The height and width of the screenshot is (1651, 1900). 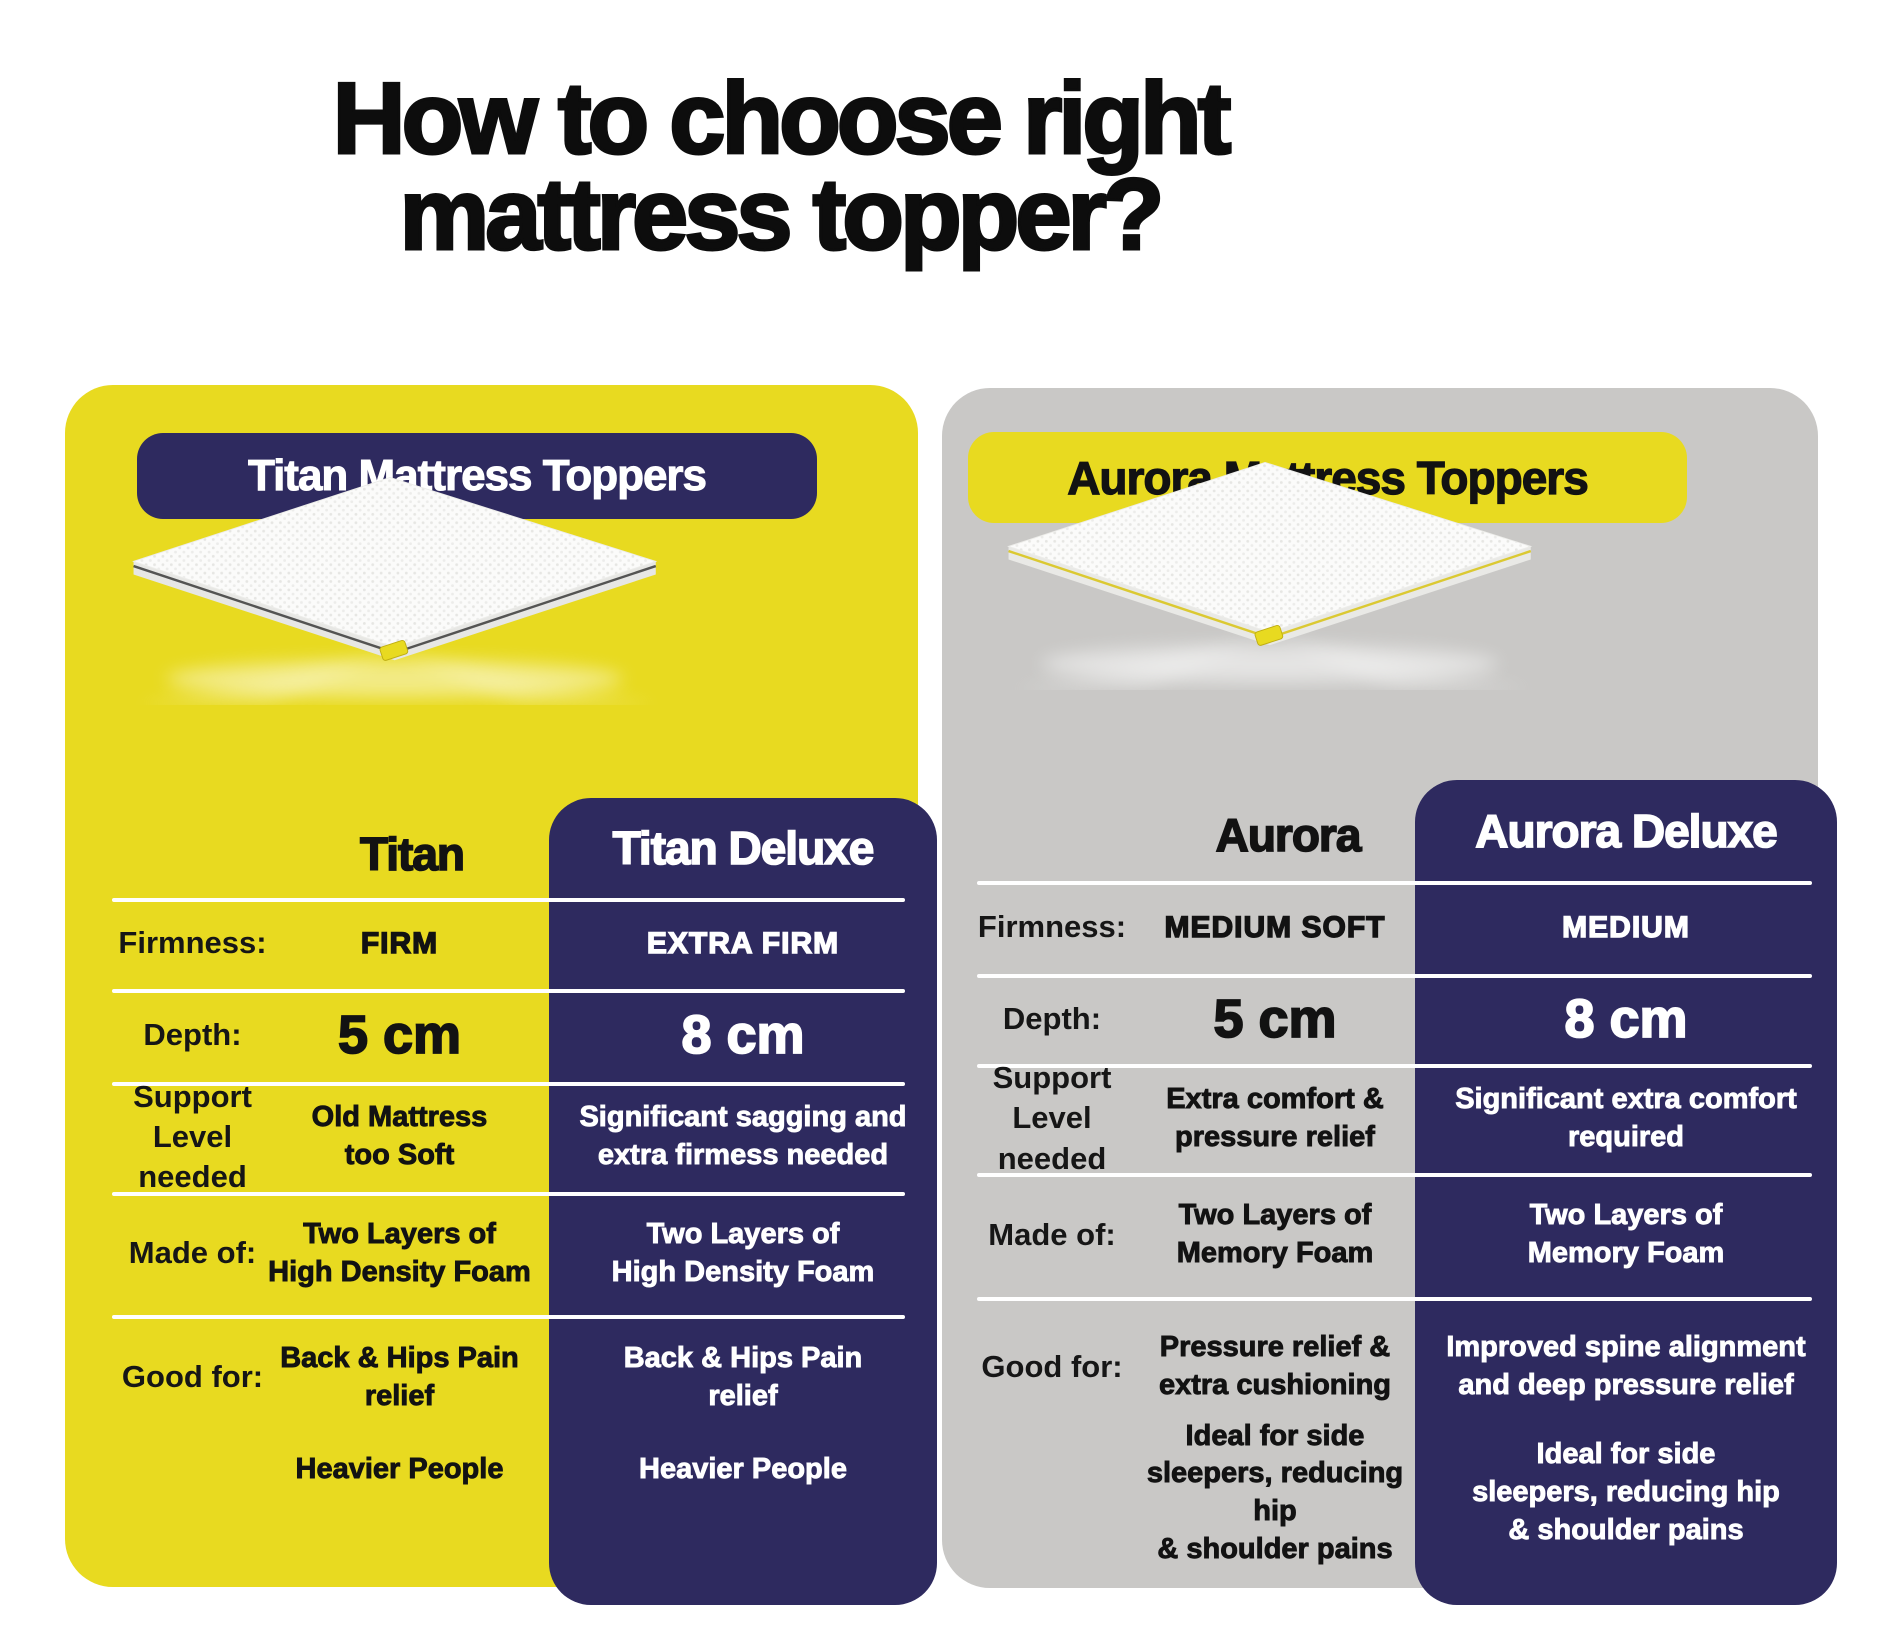 I want to click on aurora-made-of-value: Two Layers of Memory Foam, so click(x=1275, y=1234).